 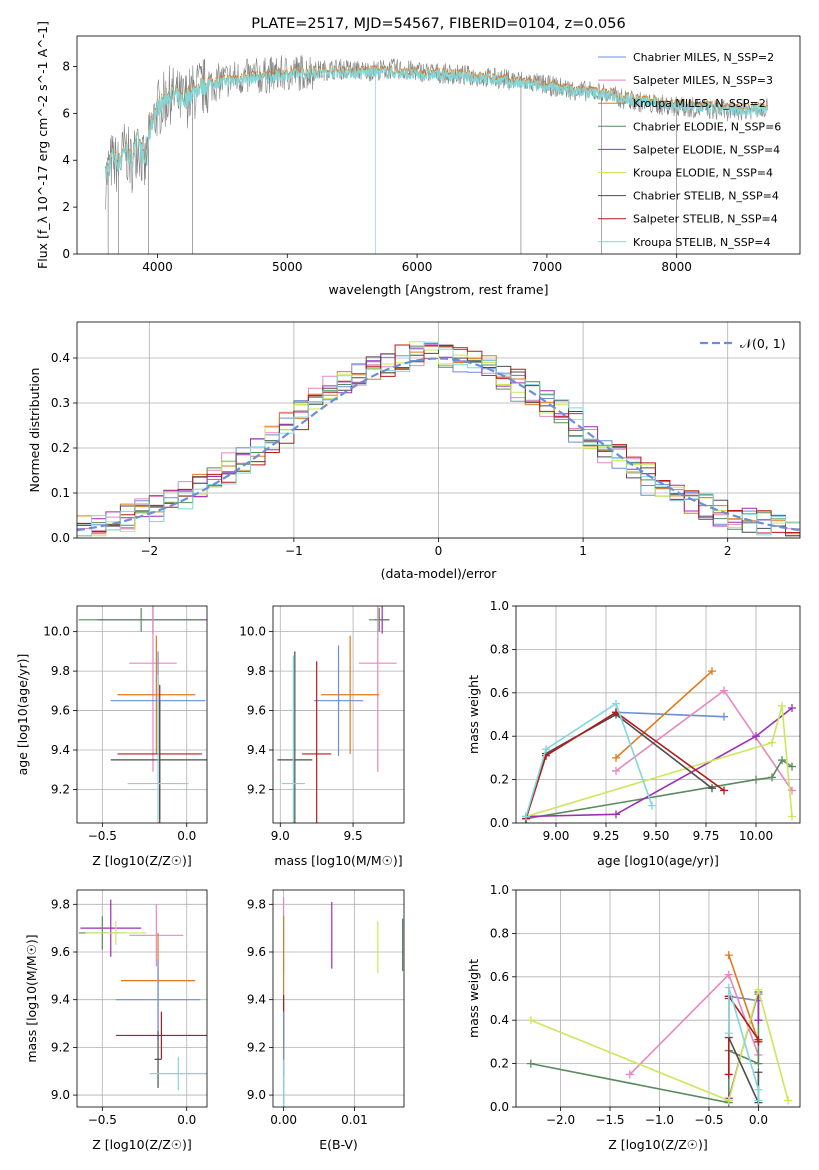 I want to click on x-tick-label: 4000, so click(x=157, y=267).